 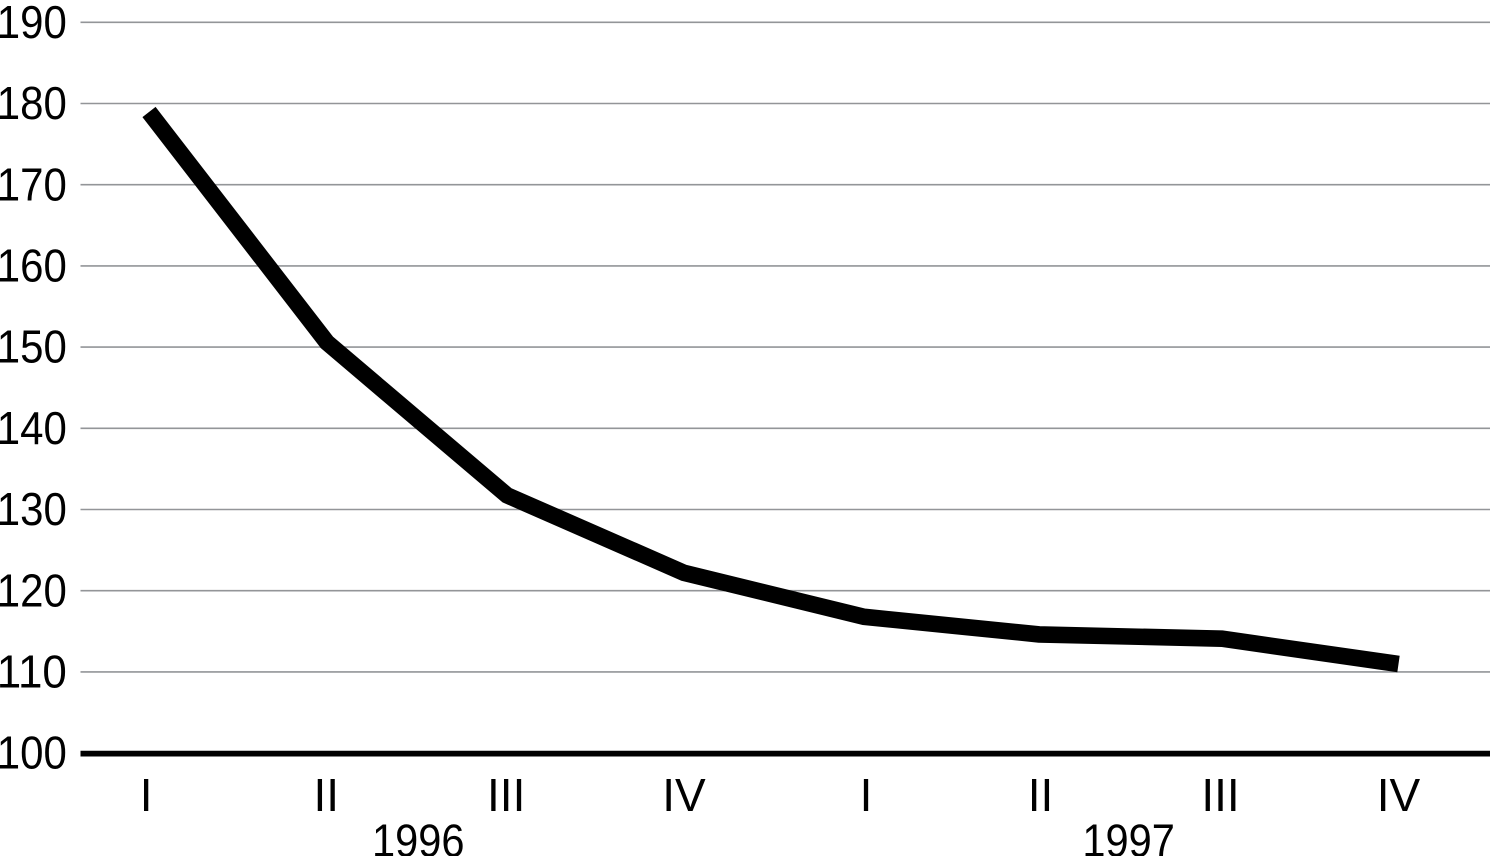 What do you see at coordinates (33, 184) in the screenshot?
I see `svg-text: 170` at bounding box center [33, 184].